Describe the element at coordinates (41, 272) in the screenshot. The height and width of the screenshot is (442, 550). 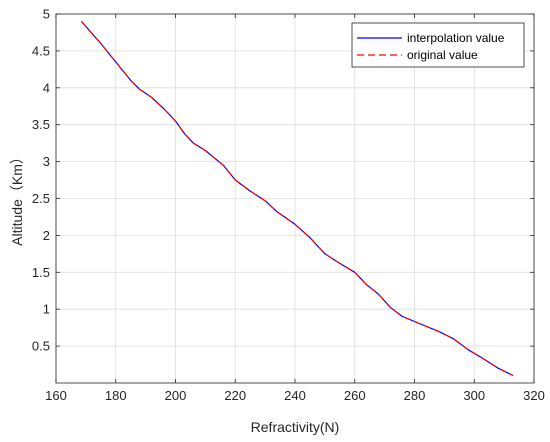
I see `y-tick-label: 1.5` at that location.